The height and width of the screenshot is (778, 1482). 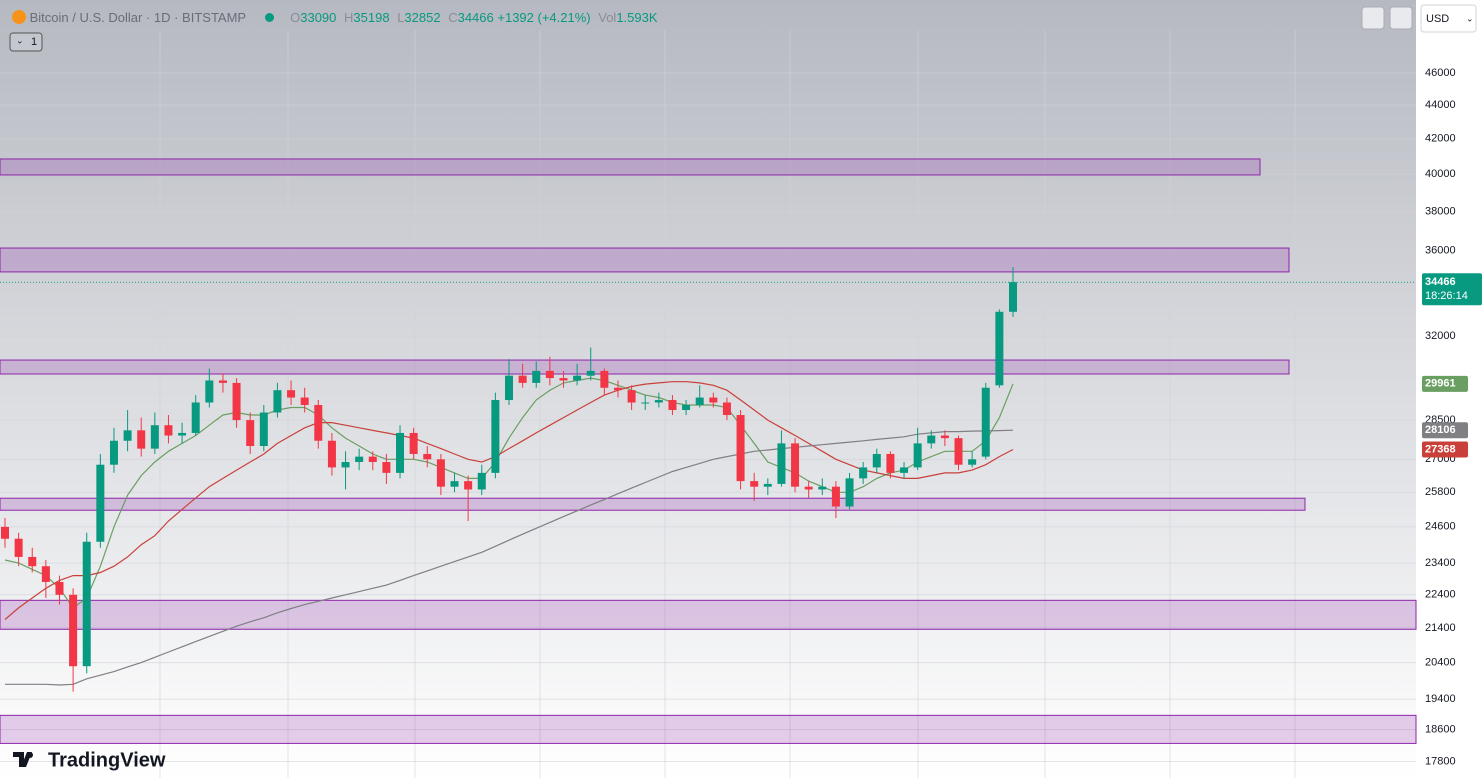 I want to click on ma-price-label: 28106, so click(x=1440, y=430).